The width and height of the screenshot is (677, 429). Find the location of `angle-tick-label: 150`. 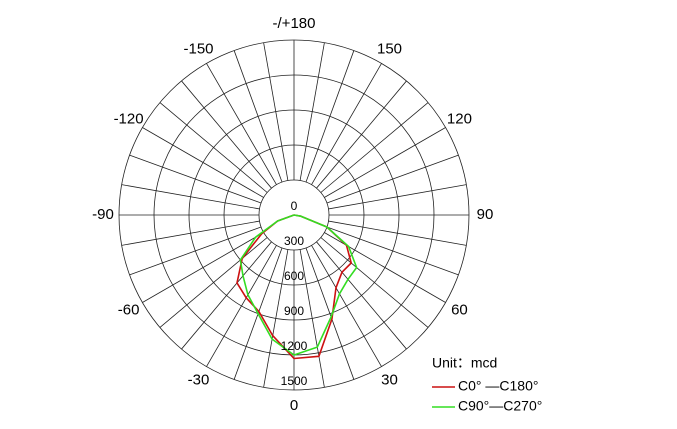

angle-tick-label: 150 is located at coordinates (389, 49).